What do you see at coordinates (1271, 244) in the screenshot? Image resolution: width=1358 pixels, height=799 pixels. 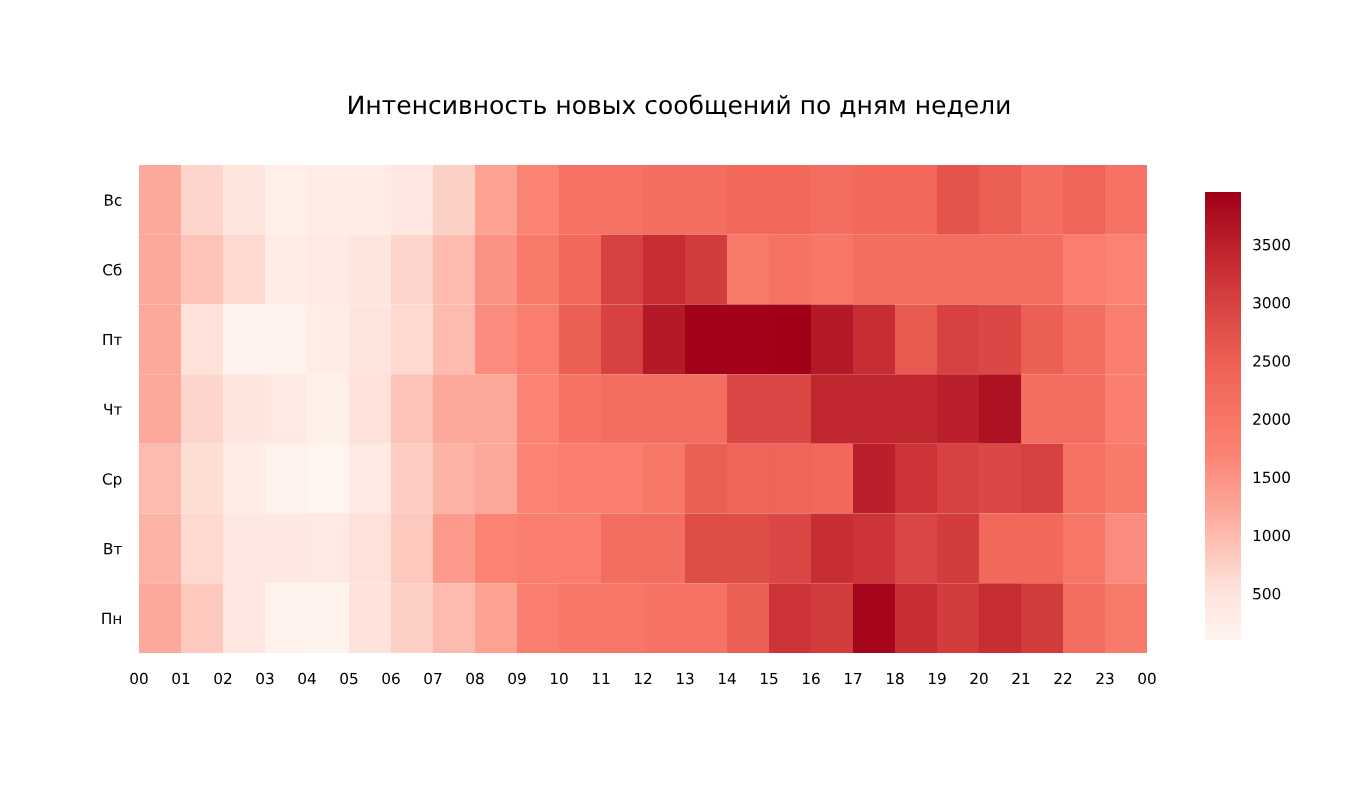 I see `color-bar-label: 3500` at bounding box center [1271, 244].